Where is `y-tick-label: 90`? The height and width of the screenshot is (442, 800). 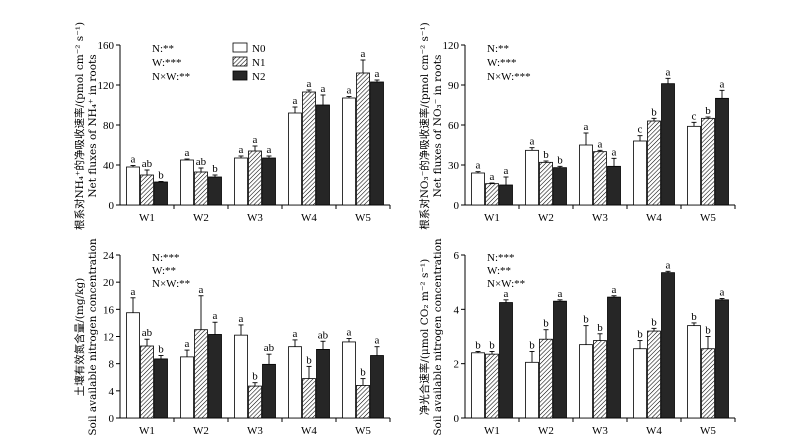
y-tick-label: 90 is located at coordinates (454, 86).